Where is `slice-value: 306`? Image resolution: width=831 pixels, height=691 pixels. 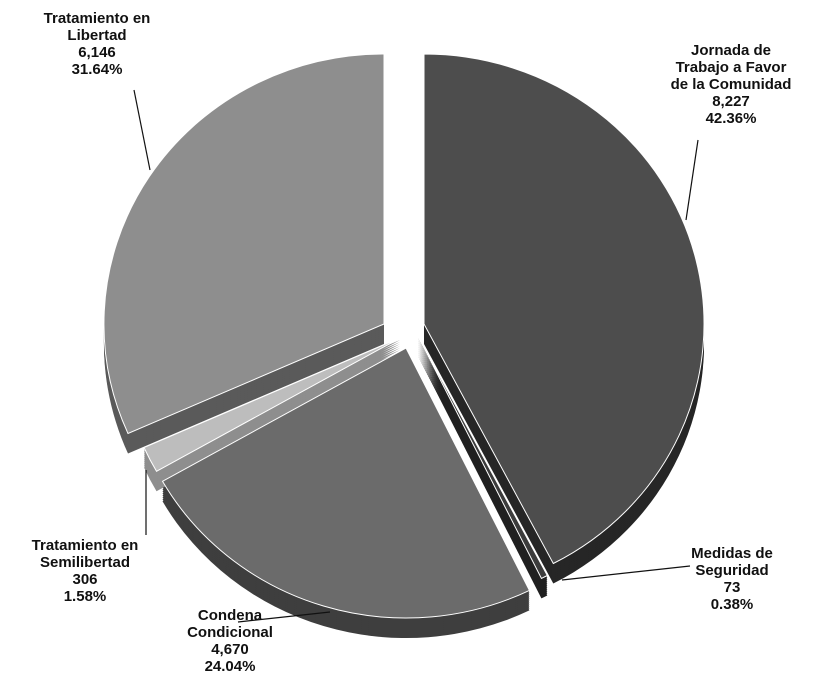 slice-value: 306 is located at coordinates (85, 579).